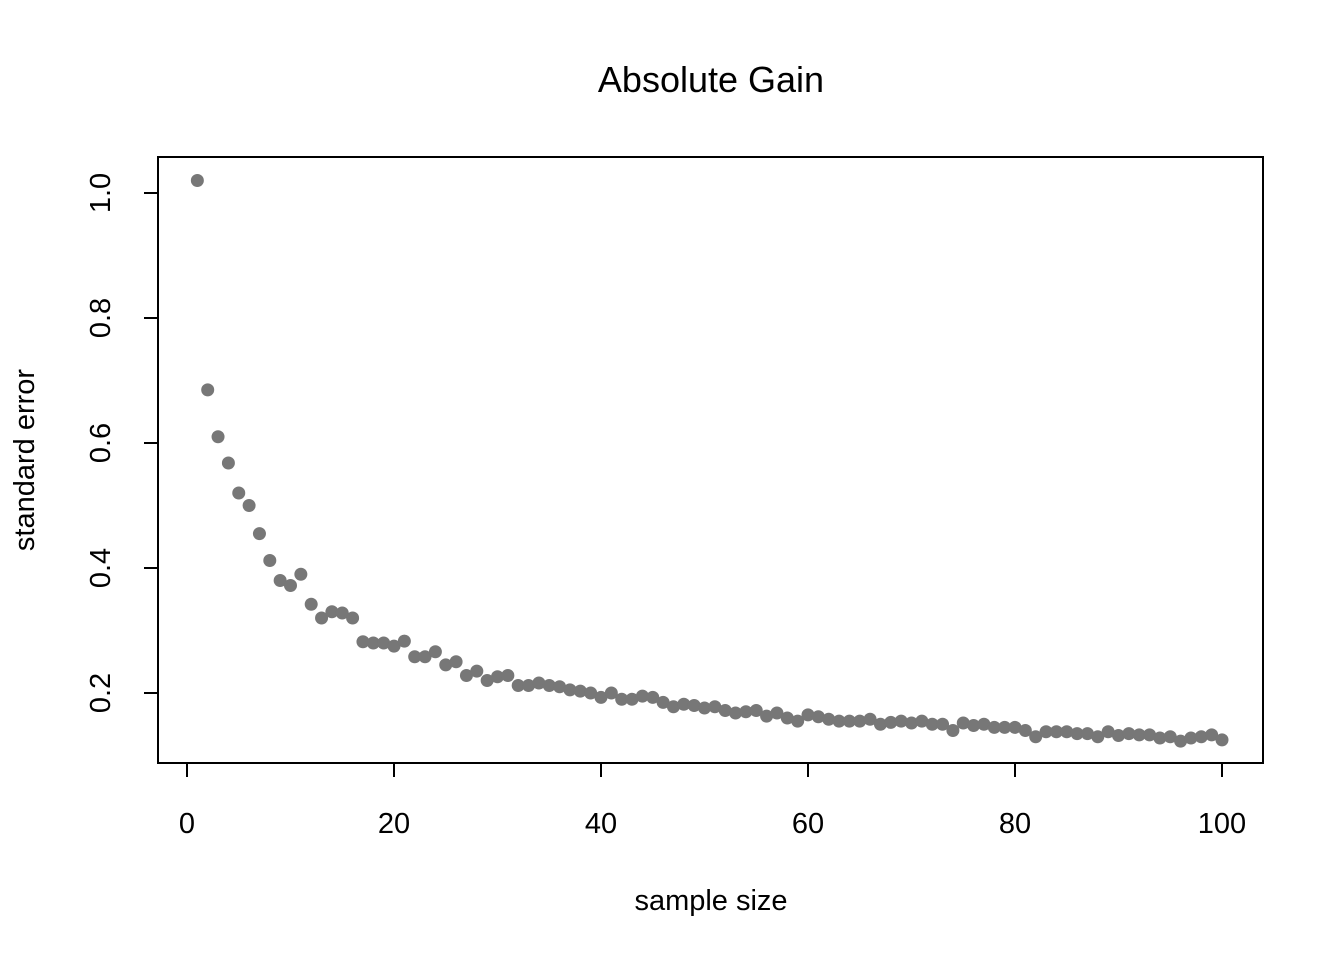 This screenshot has height=960, width=1344. What do you see at coordinates (1222, 824) in the screenshot?
I see `x-tick-label: 100` at bounding box center [1222, 824].